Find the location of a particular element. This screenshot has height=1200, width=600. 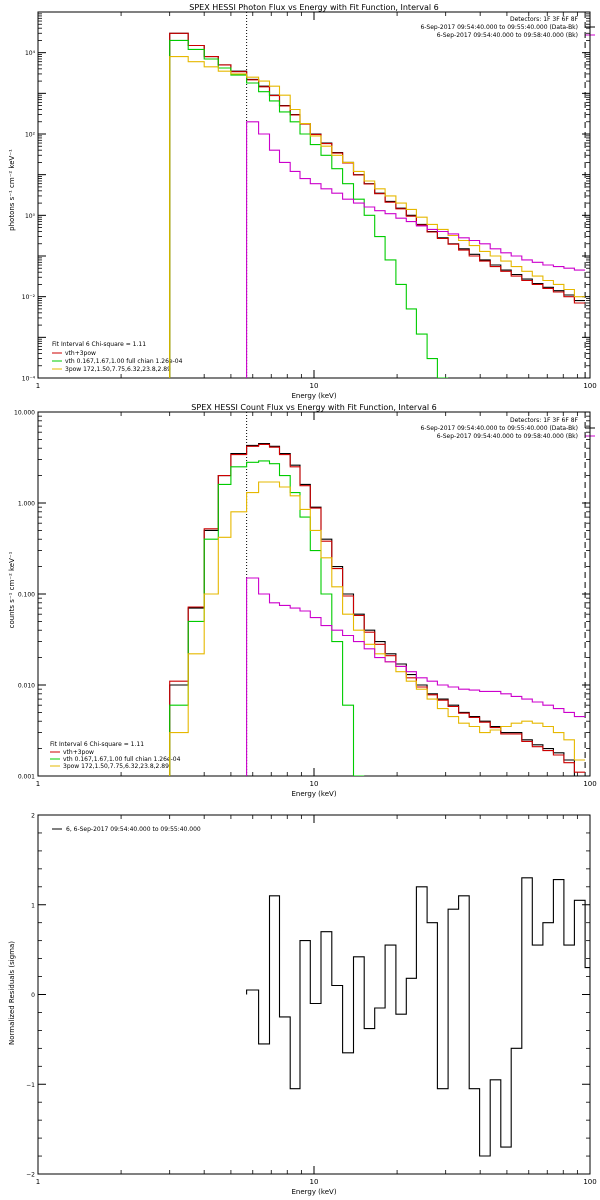

y-tick-label: 10² is located at coordinates (30, 135).